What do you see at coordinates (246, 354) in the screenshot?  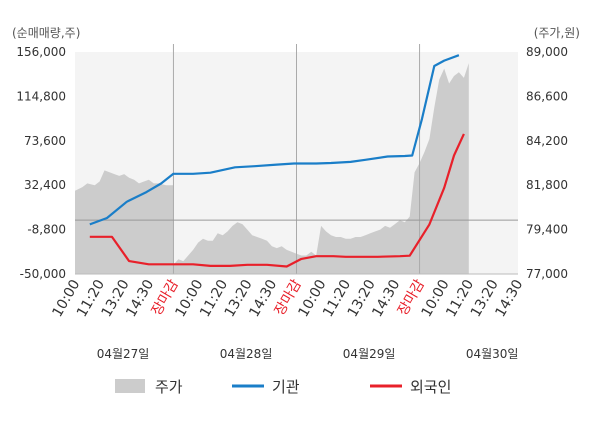 I see `date-label: 04월28일` at bounding box center [246, 354].